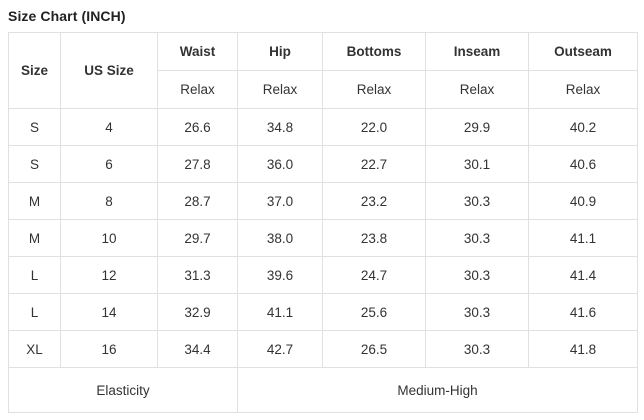  I want to click on size-column-header: Size, so click(34, 70).